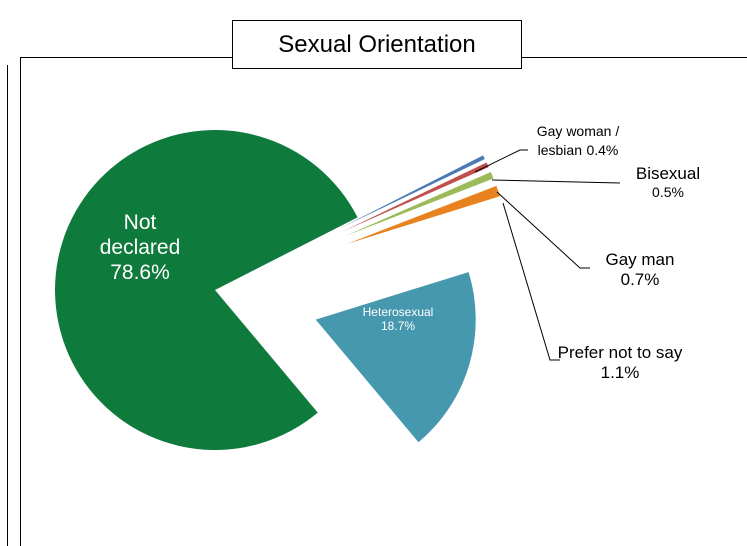 This screenshot has width=747, height=546. Describe the element at coordinates (398, 326) in the screenshot. I see `value-label: 18.7%` at that location.